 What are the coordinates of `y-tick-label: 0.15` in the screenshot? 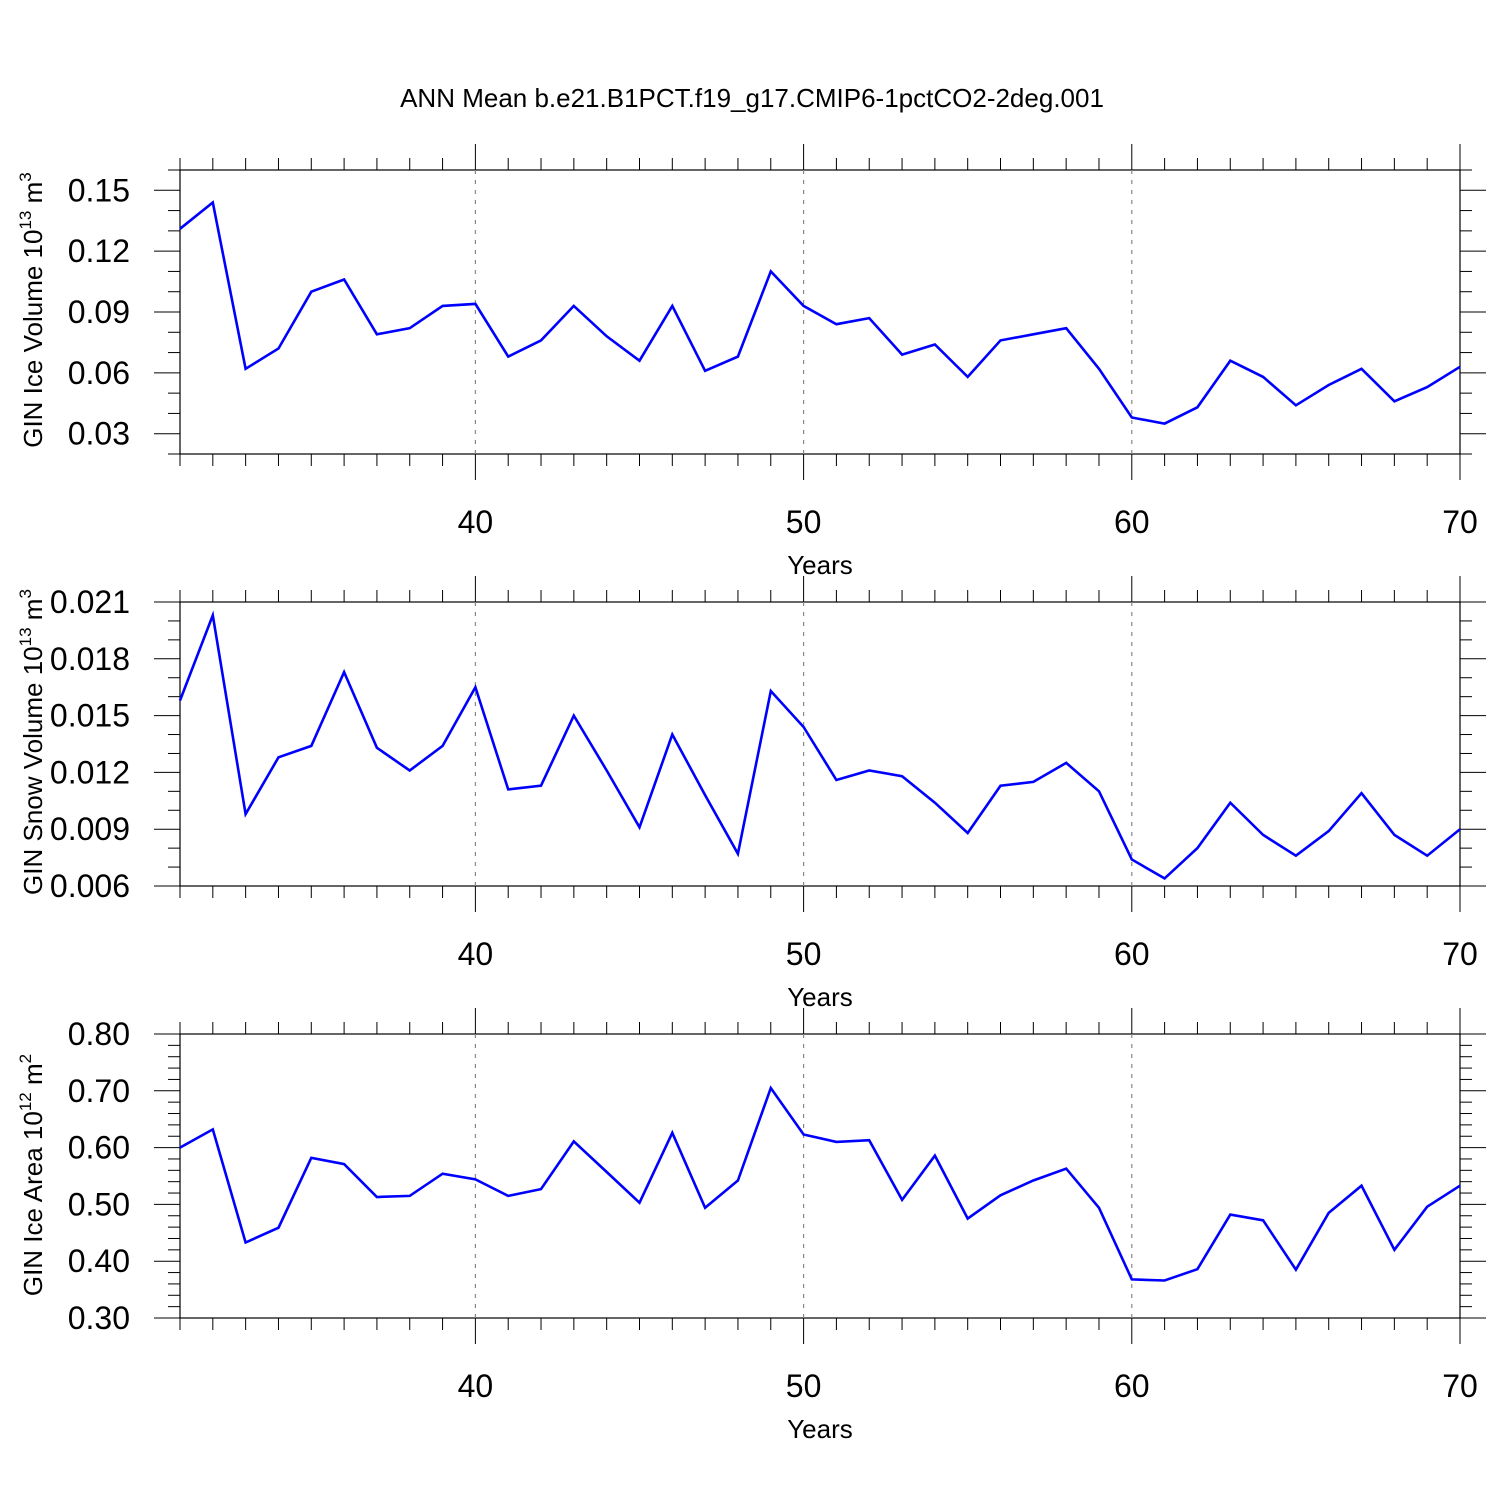 It's located at (99, 190).